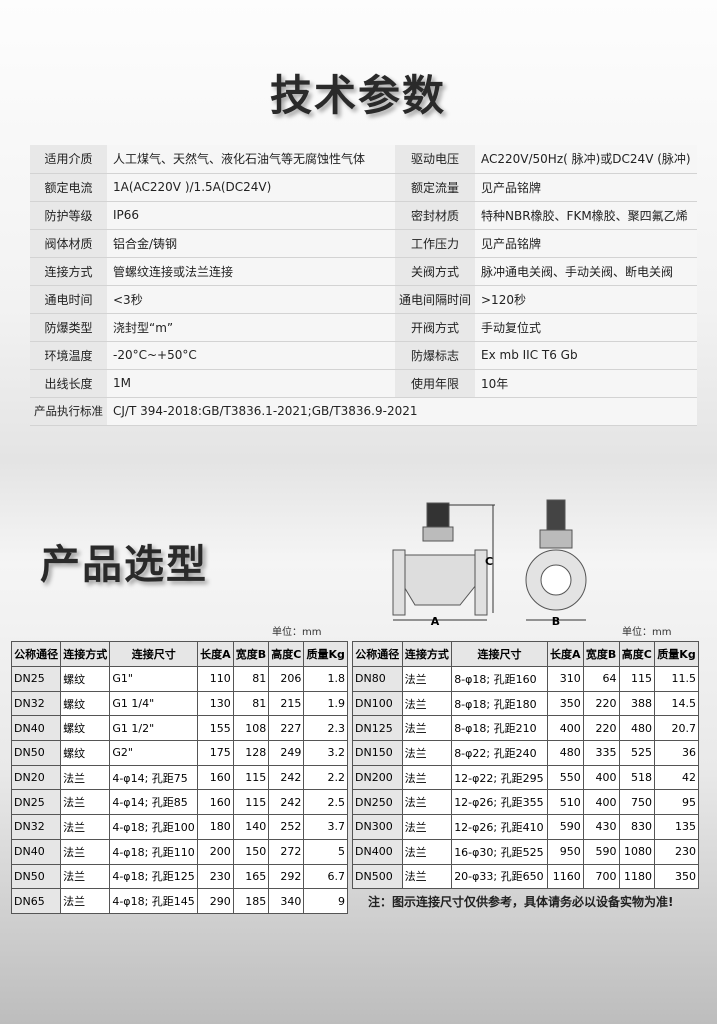 The height and width of the screenshot is (1024, 717). Describe the element at coordinates (521, 902) in the screenshot. I see `disclaimer-note: 注：图示连接尺寸仅供参考，具体请务必以设备实物为准!` at that location.